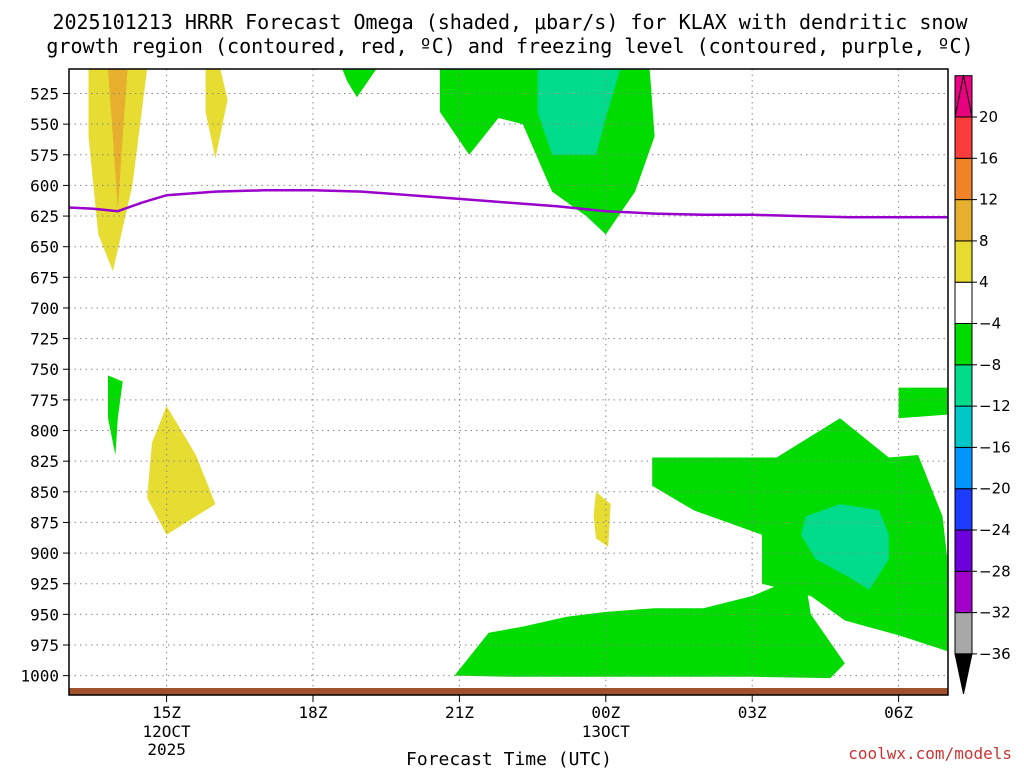 The height and width of the screenshot is (768, 1024). I want to click on colorbar-tick-label-11: 12, so click(988, 200).